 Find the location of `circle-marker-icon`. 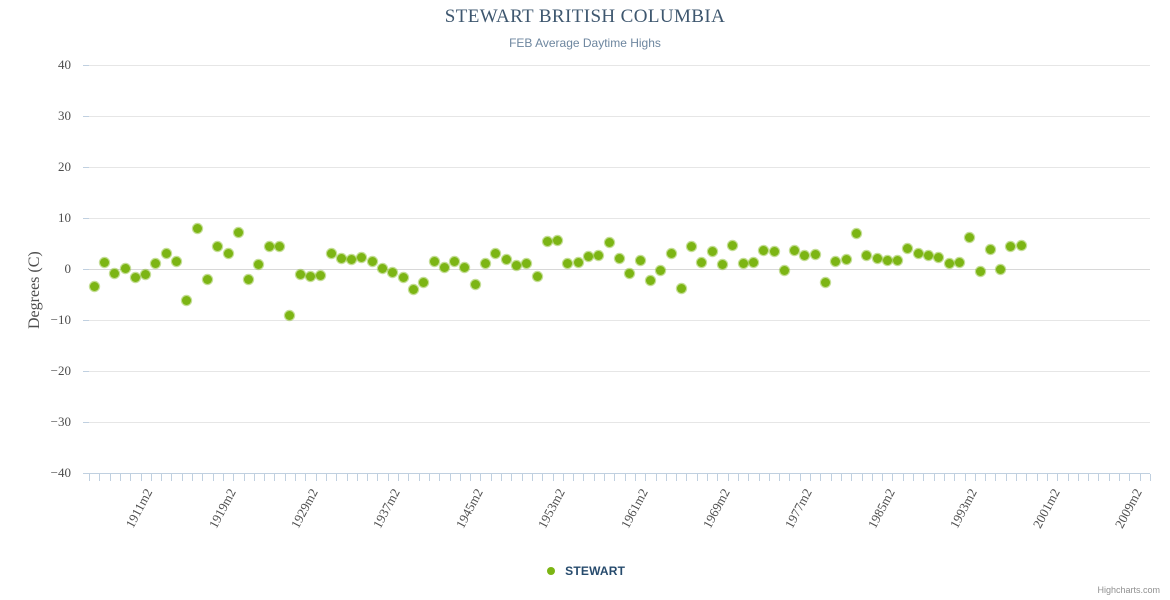

circle-marker-icon is located at coordinates (550, 570).